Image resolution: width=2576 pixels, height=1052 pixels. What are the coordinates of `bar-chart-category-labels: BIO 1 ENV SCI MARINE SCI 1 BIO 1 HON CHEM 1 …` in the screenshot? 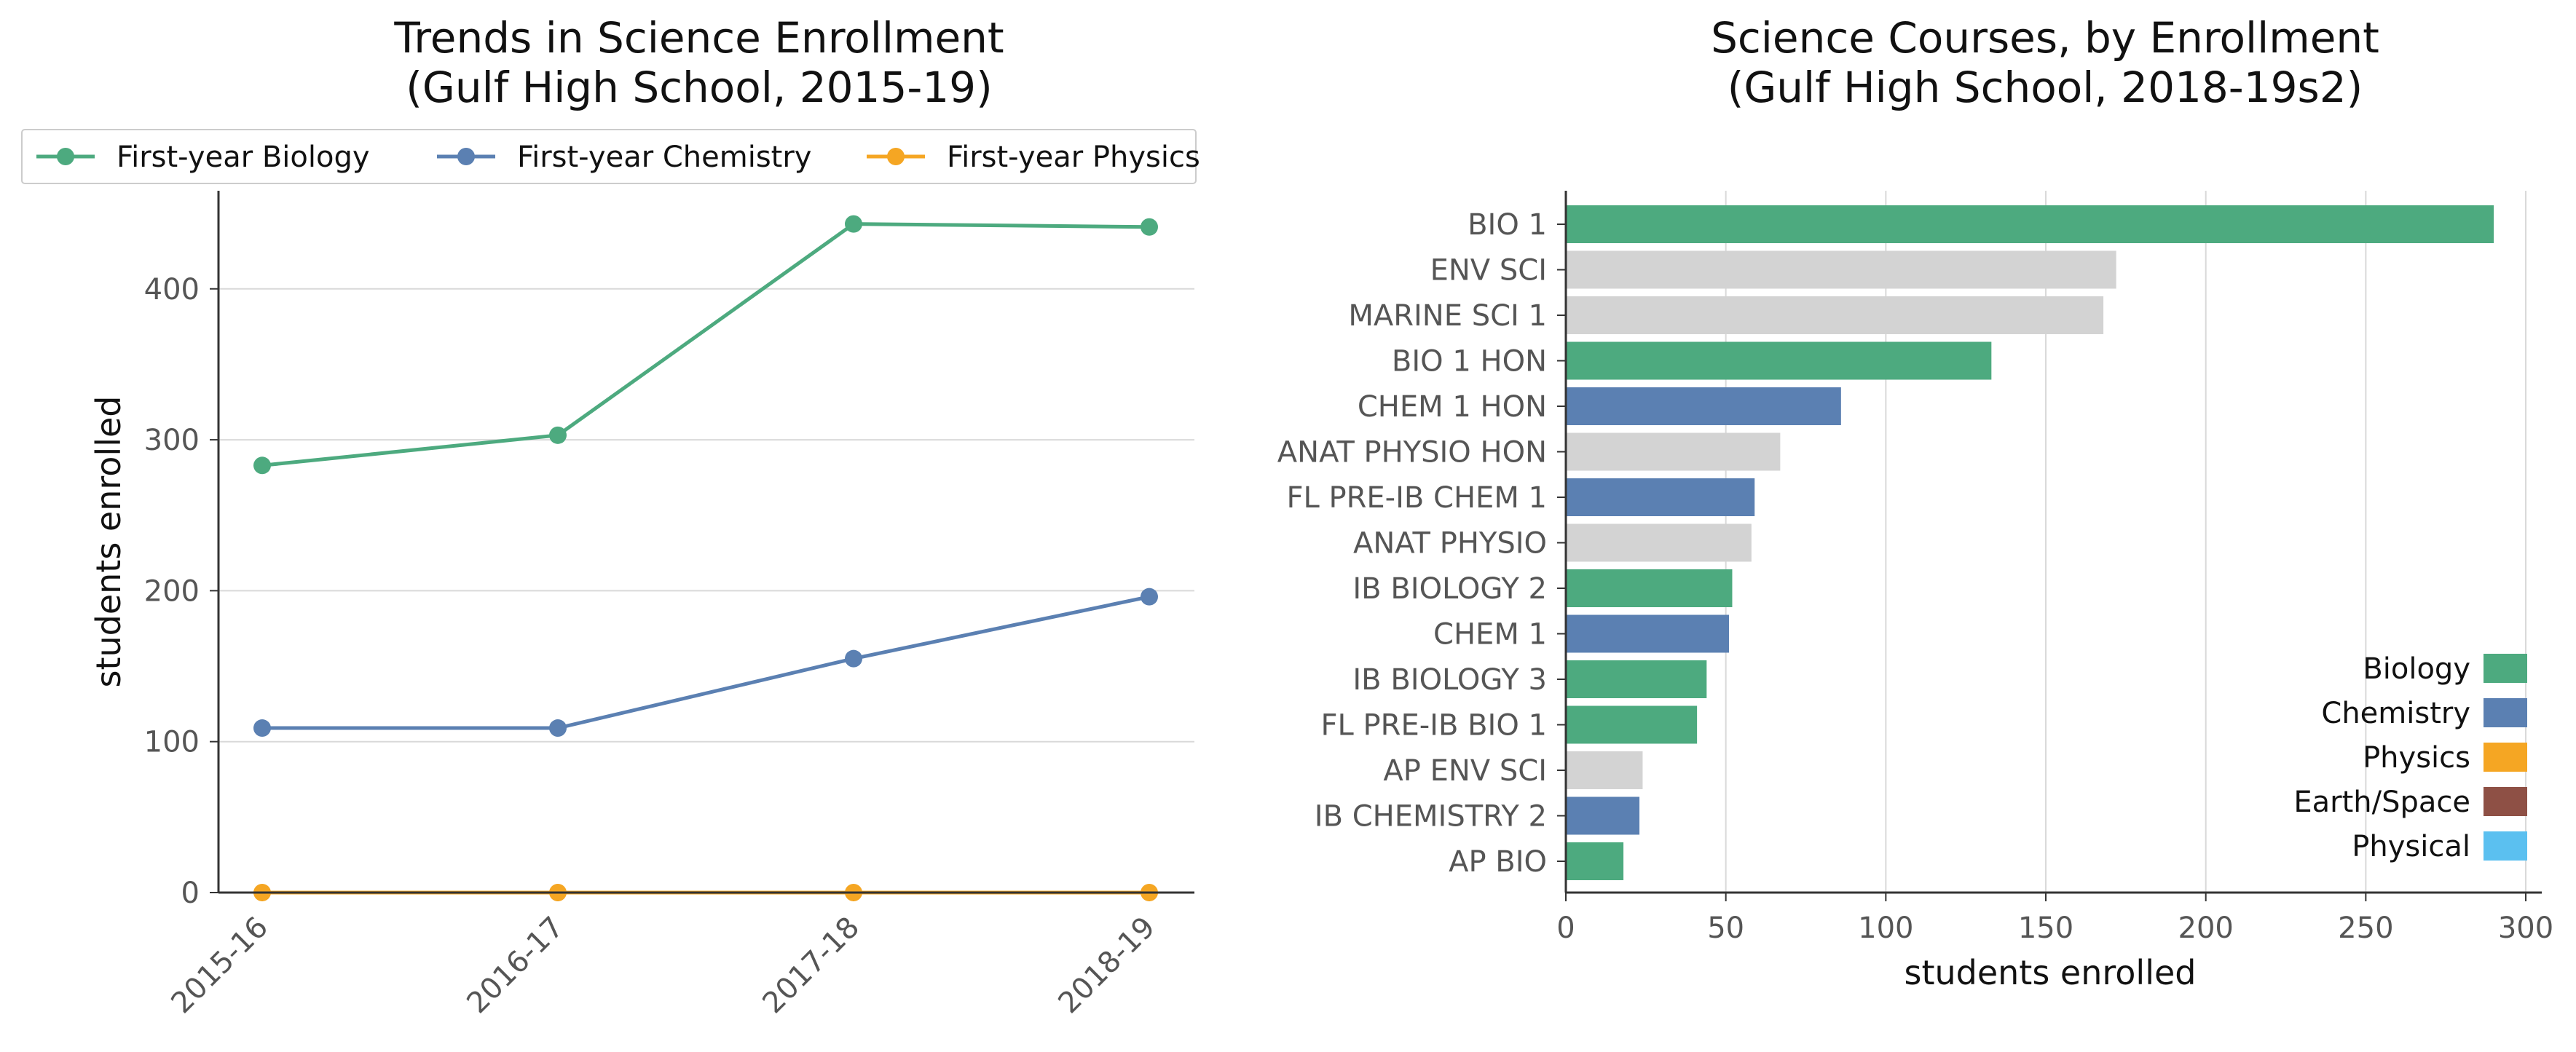 It's located at (1421, 544).